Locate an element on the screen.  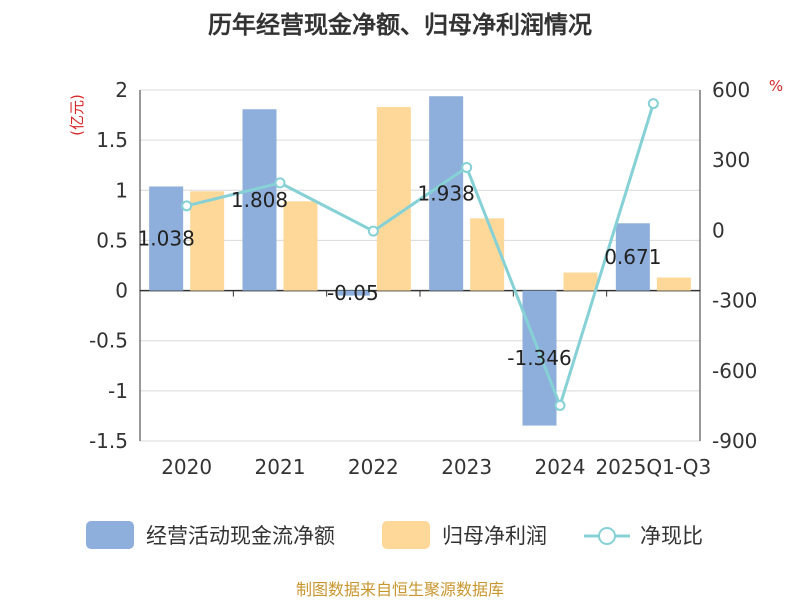
cashflow-data-label: 1.938 is located at coordinates (446, 193).